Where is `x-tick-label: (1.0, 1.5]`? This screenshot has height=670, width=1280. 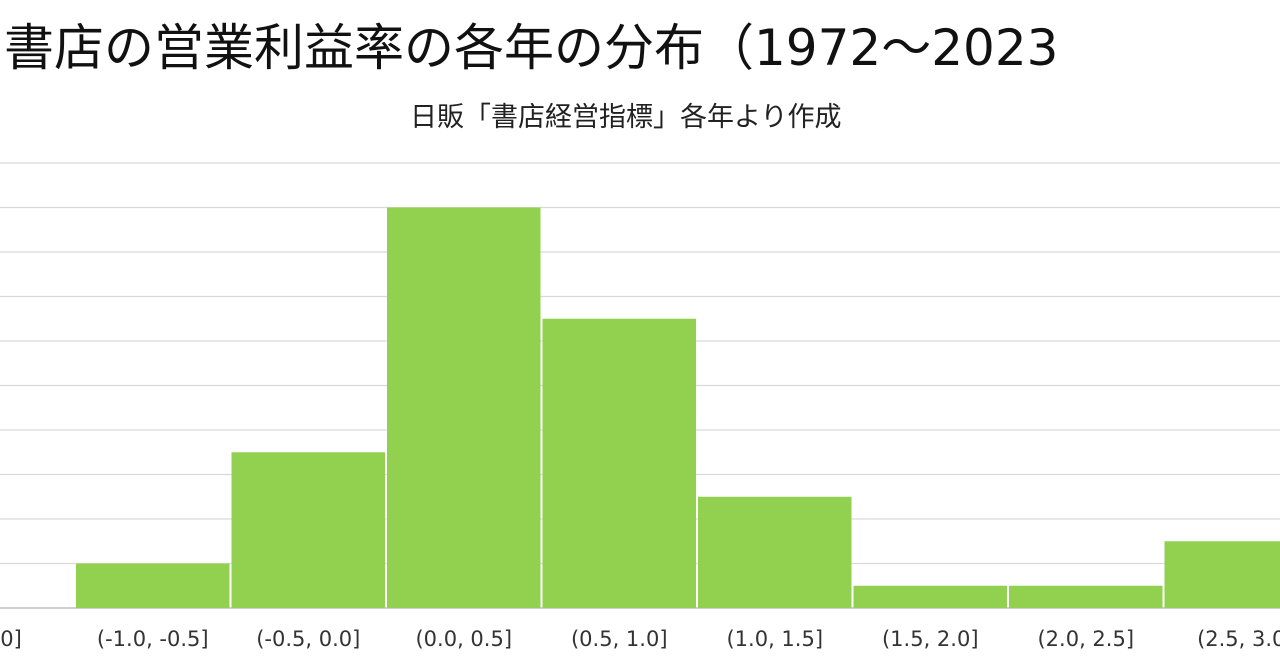
x-tick-label: (1.0, 1.5] is located at coordinates (774, 639).